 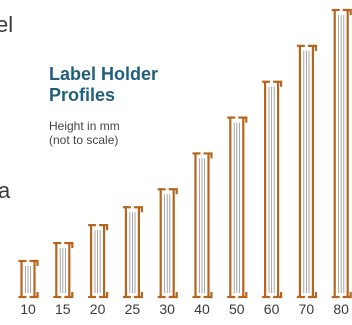 What do you see at coordinates (5, 190) in the screenshot?
I see `clipped-text-bottom: a` at bounding box center [5, 190].